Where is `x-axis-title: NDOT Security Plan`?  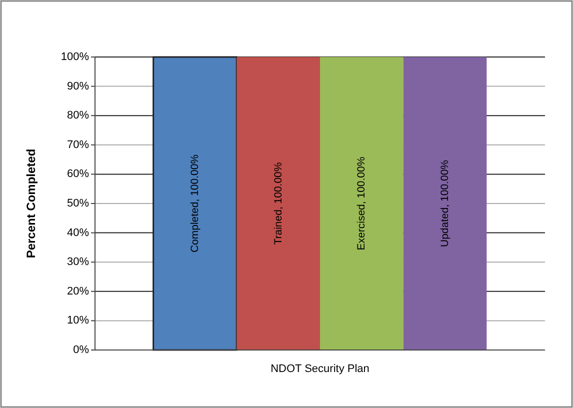 x-axis-title: NDOT Security Plan is located at coordinates (320, 369).